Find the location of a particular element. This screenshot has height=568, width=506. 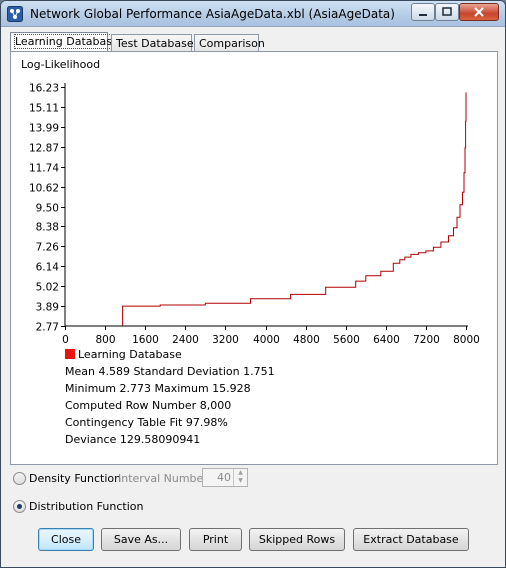

close-icon is located at coordinates (479, 12).